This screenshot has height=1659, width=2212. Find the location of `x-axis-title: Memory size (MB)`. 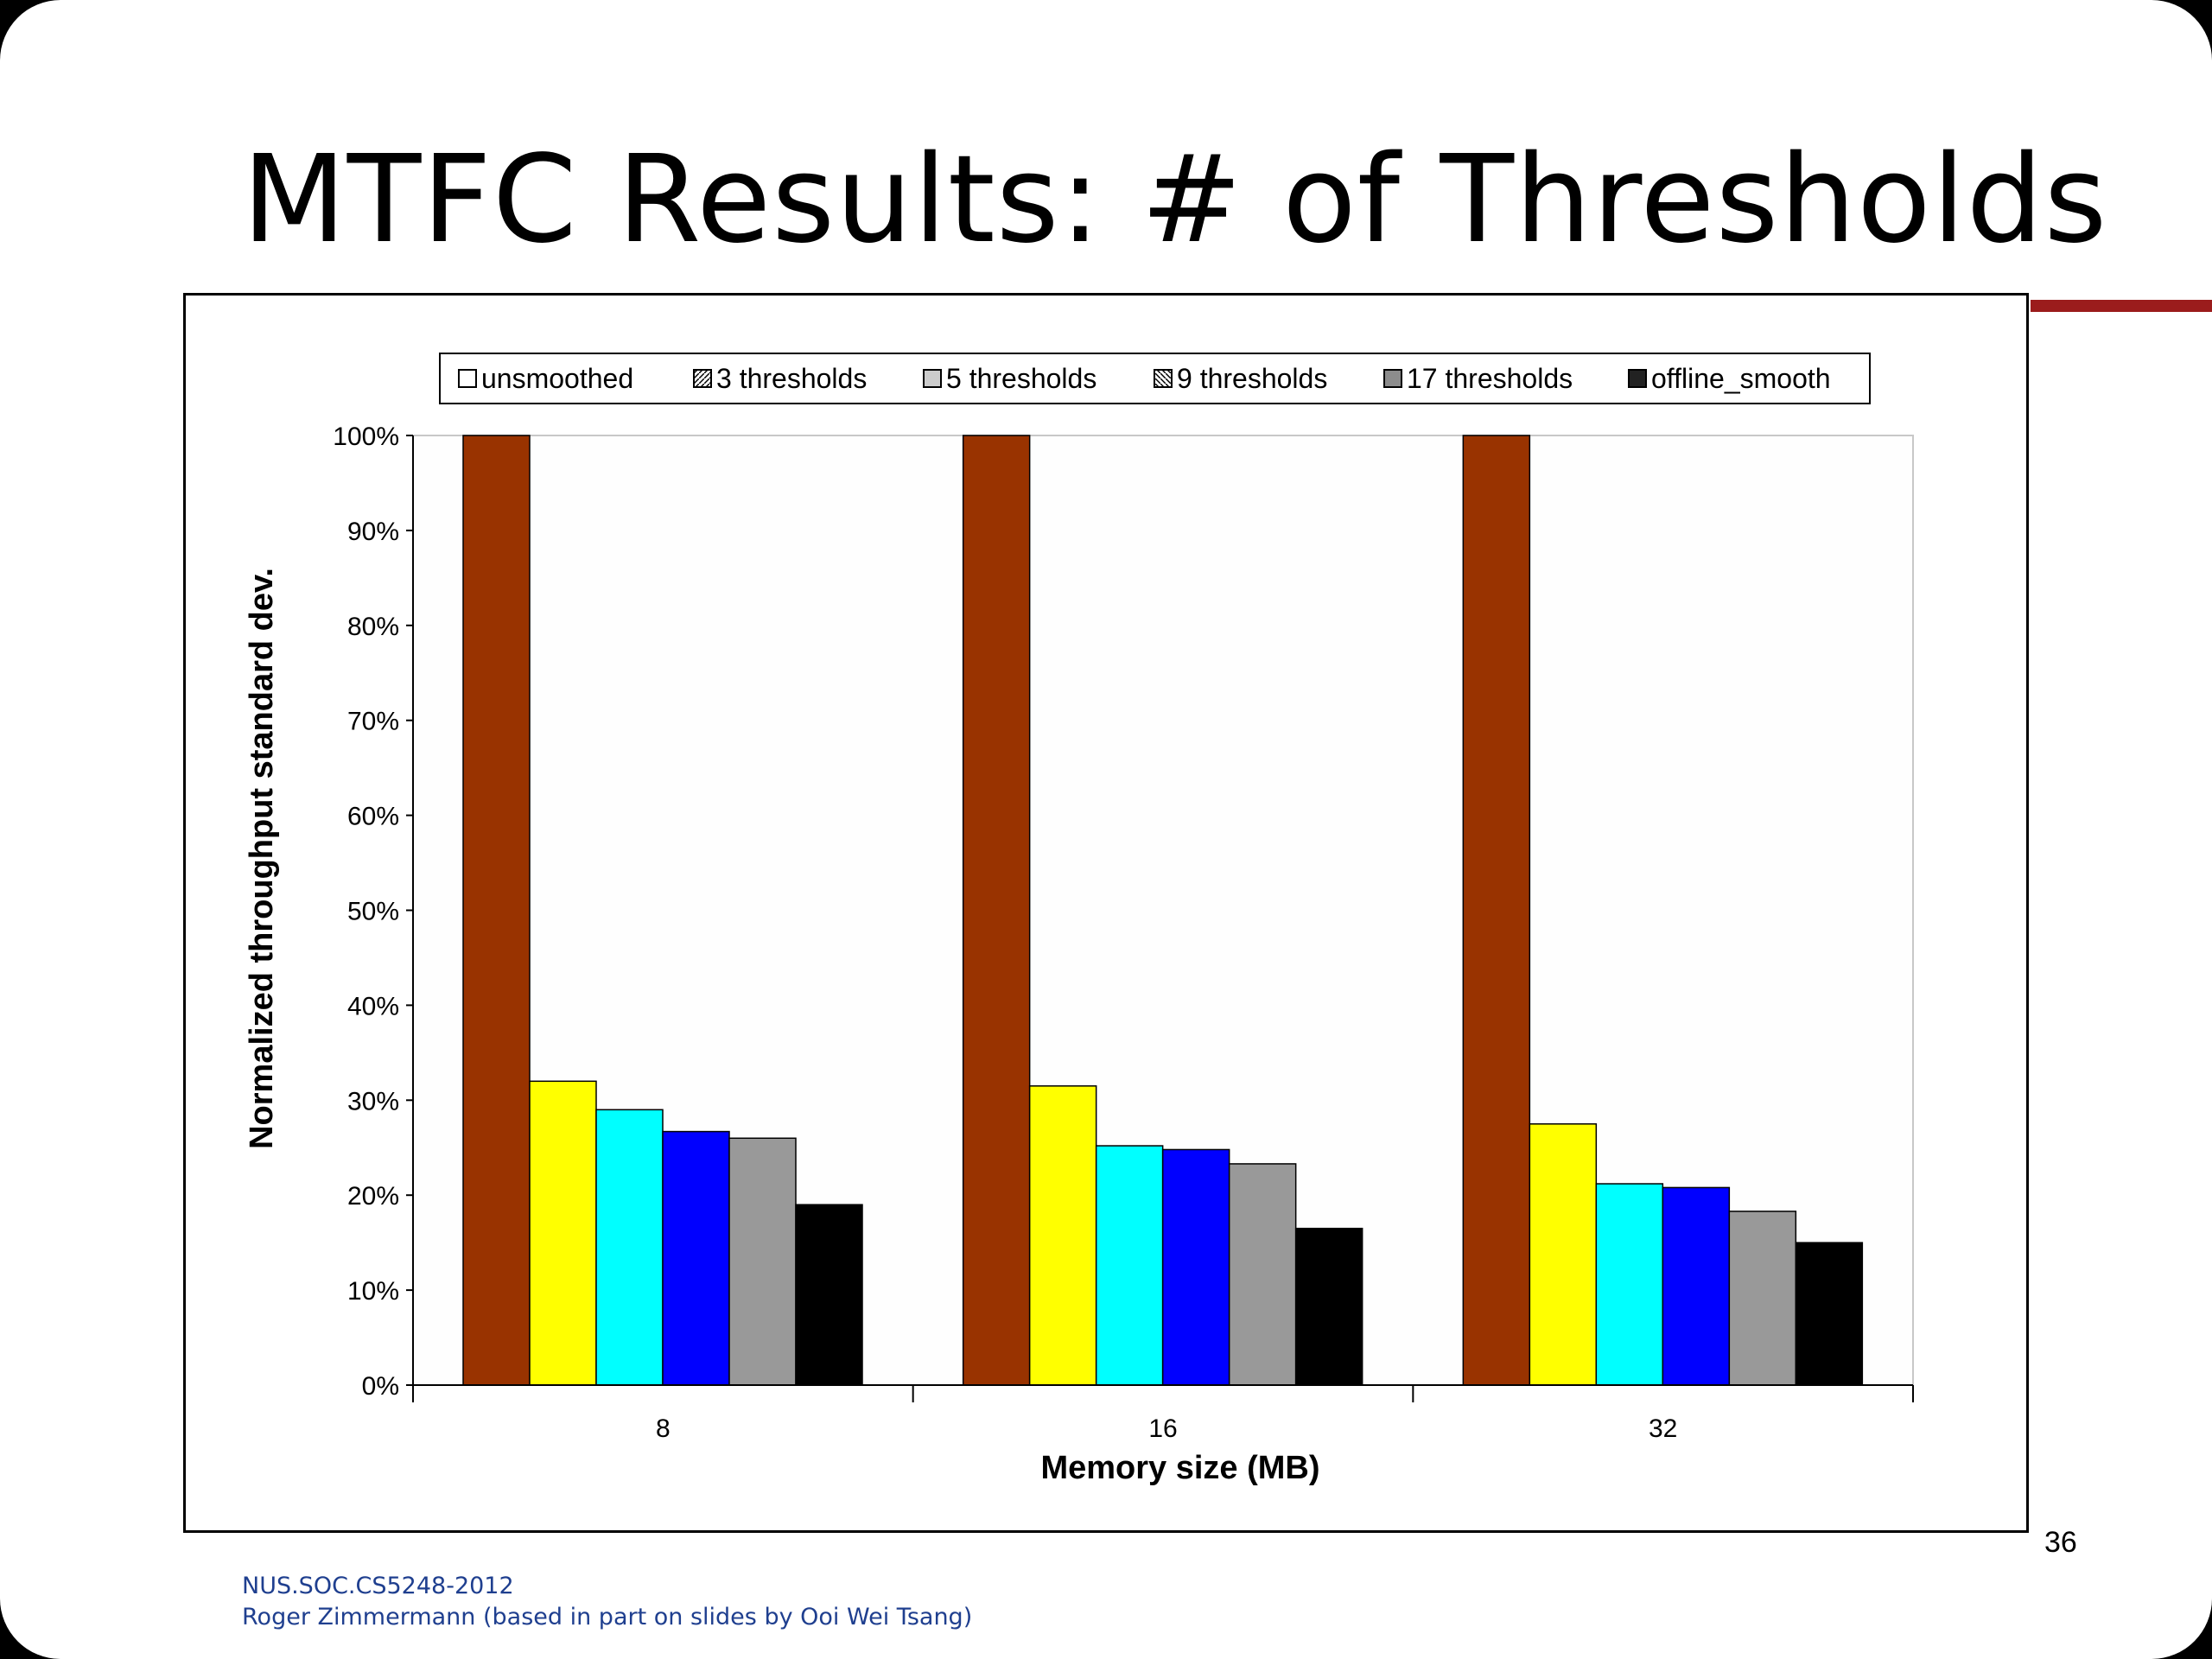

x-axis-title: Memory size (MB) is located at coordinates (1179, 1468).